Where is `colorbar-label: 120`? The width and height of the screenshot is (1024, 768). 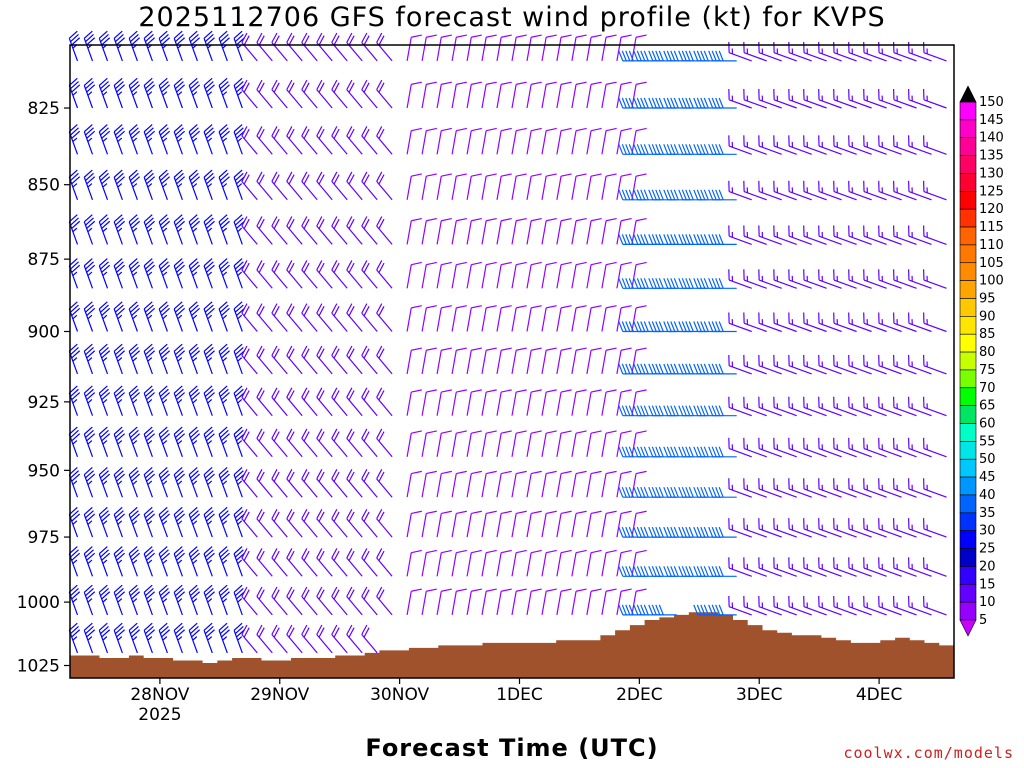 colorbar-label: 120 is located at coordinates (991, 209).